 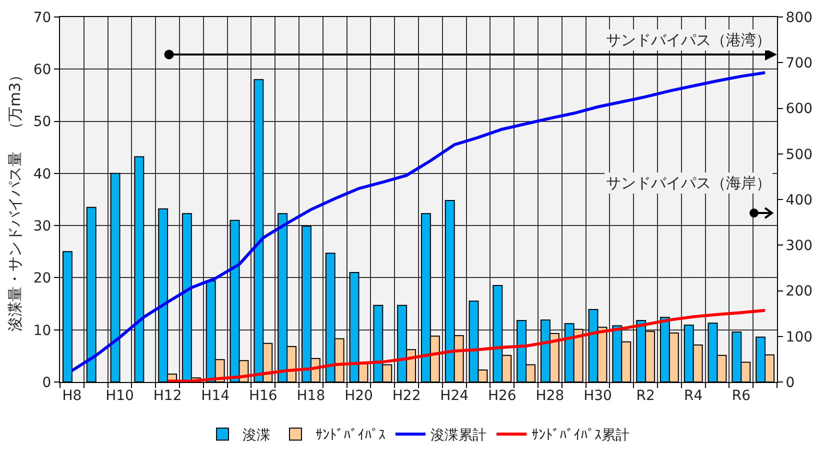 What do you see at coordinates (502, 396) in the screenshot?
I see `x-tick-label: H26` at bounding box center [502, 396].